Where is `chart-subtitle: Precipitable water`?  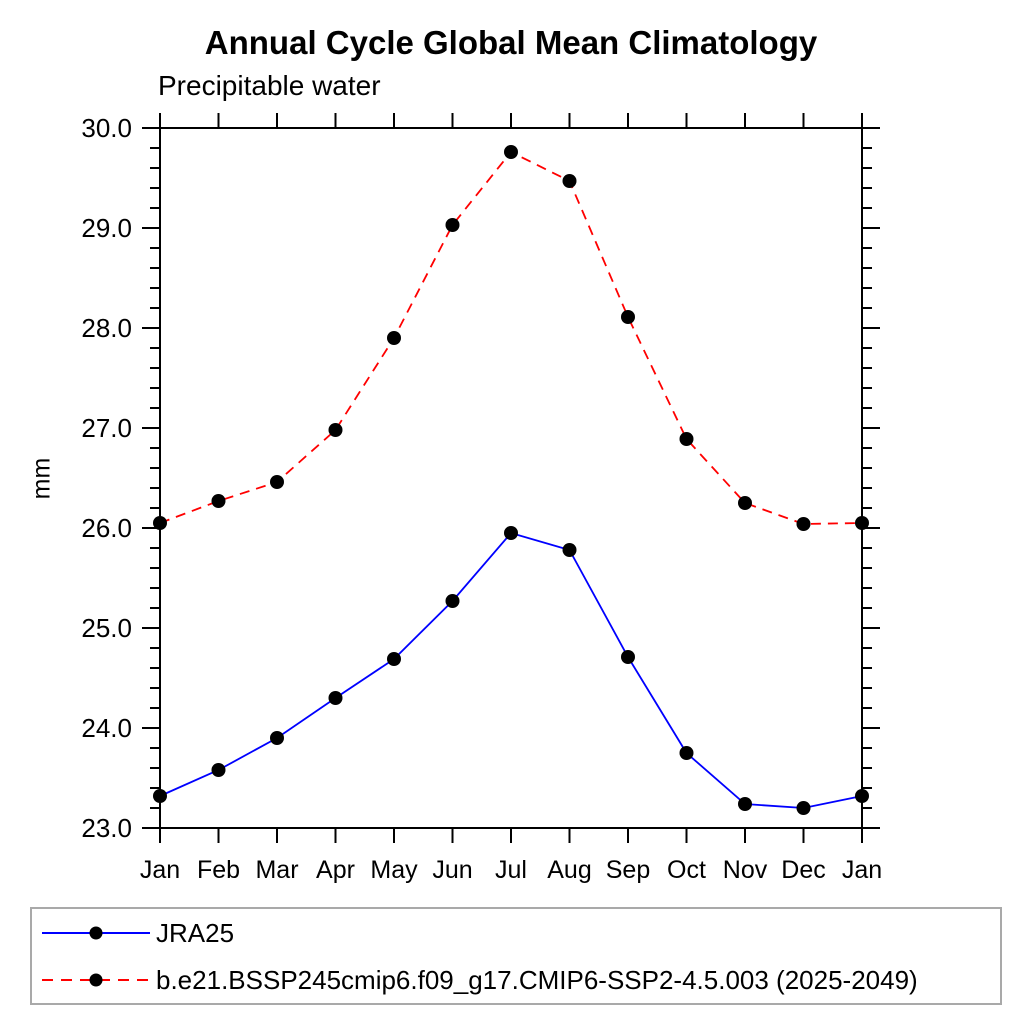
chart-subtitle: Precipitable water is located at coordinates (269, 85).